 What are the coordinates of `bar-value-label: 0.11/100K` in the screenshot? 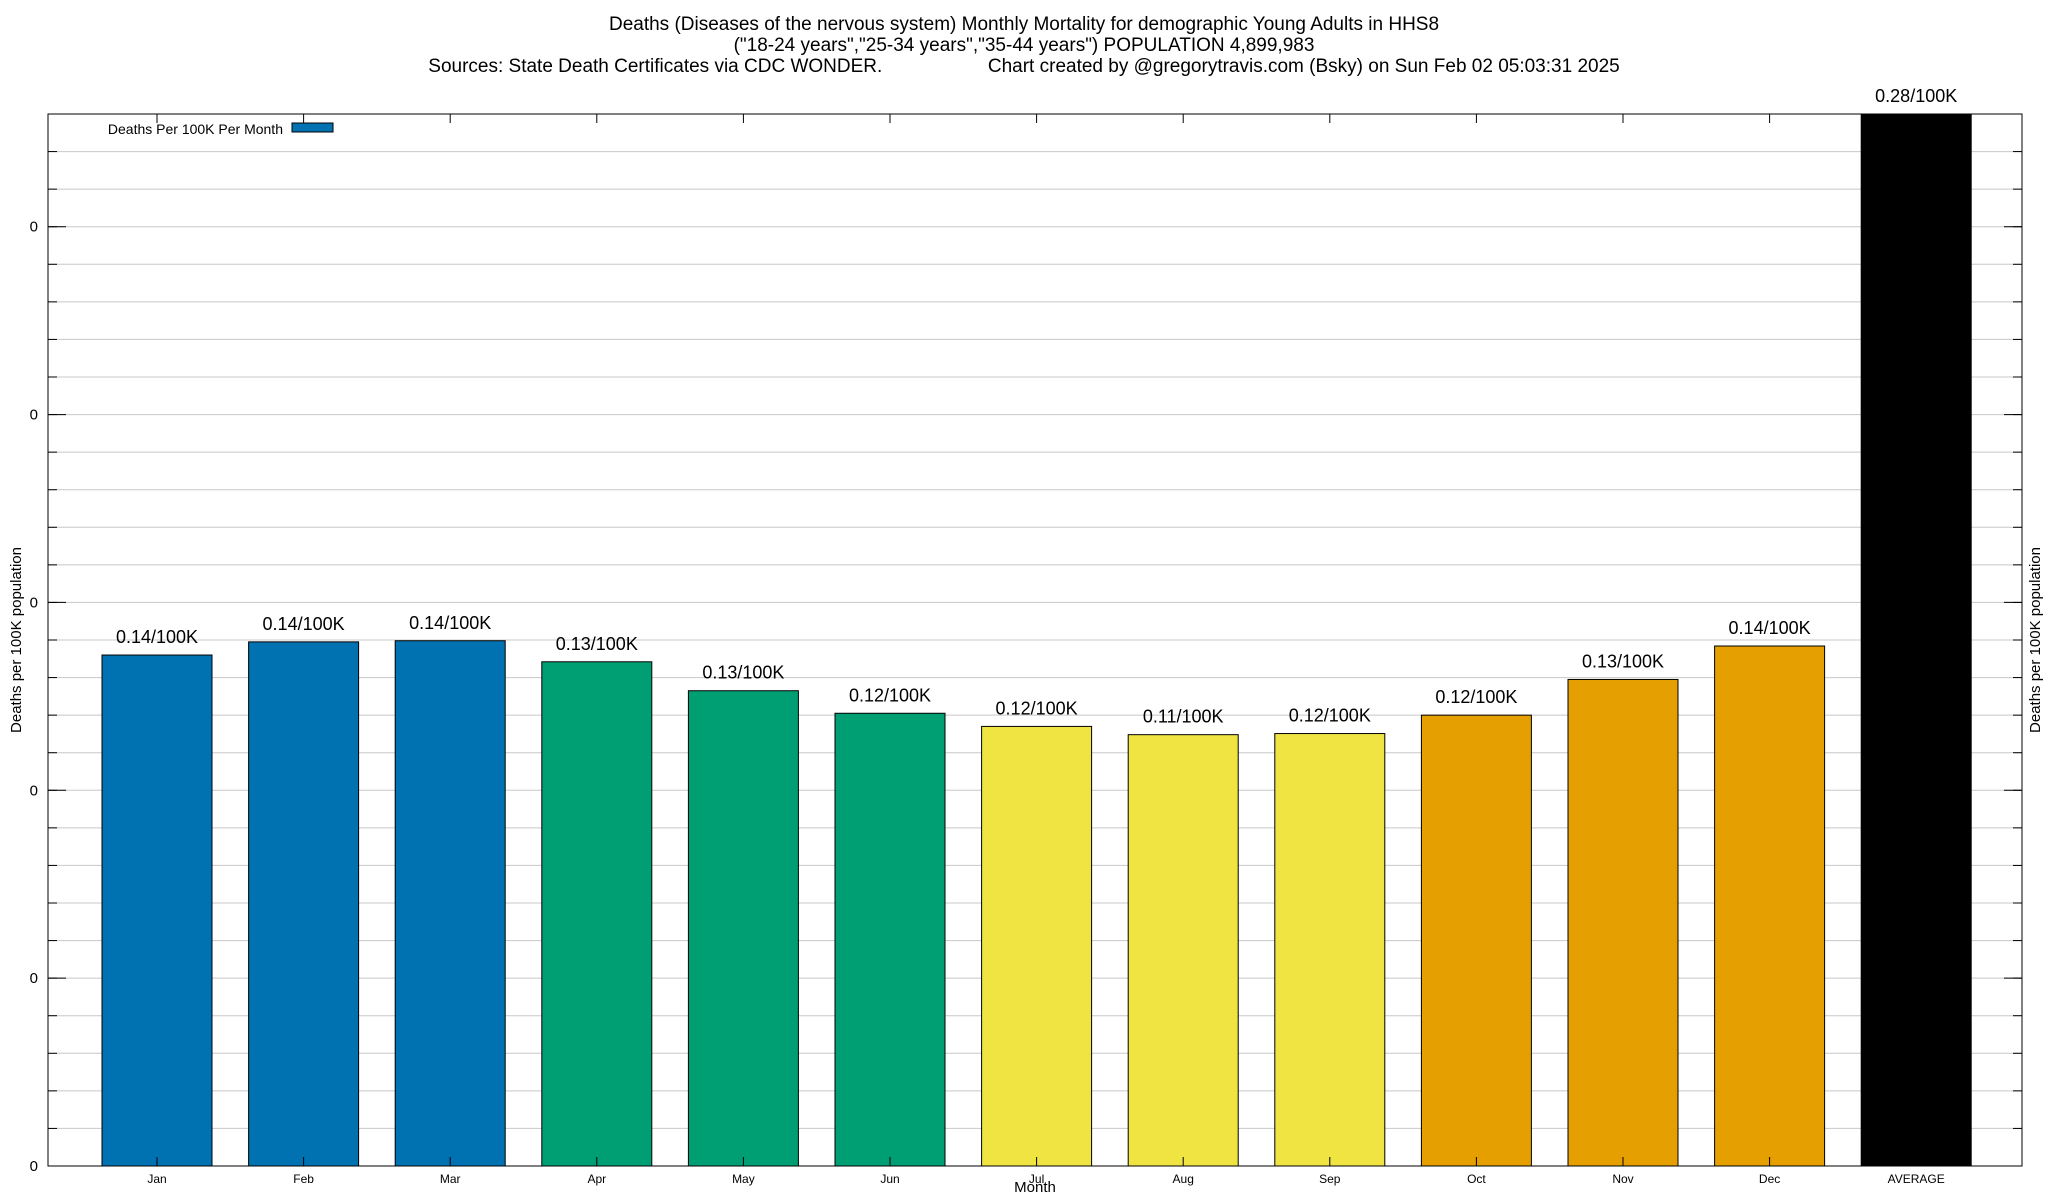 It's located at (1183, 717).